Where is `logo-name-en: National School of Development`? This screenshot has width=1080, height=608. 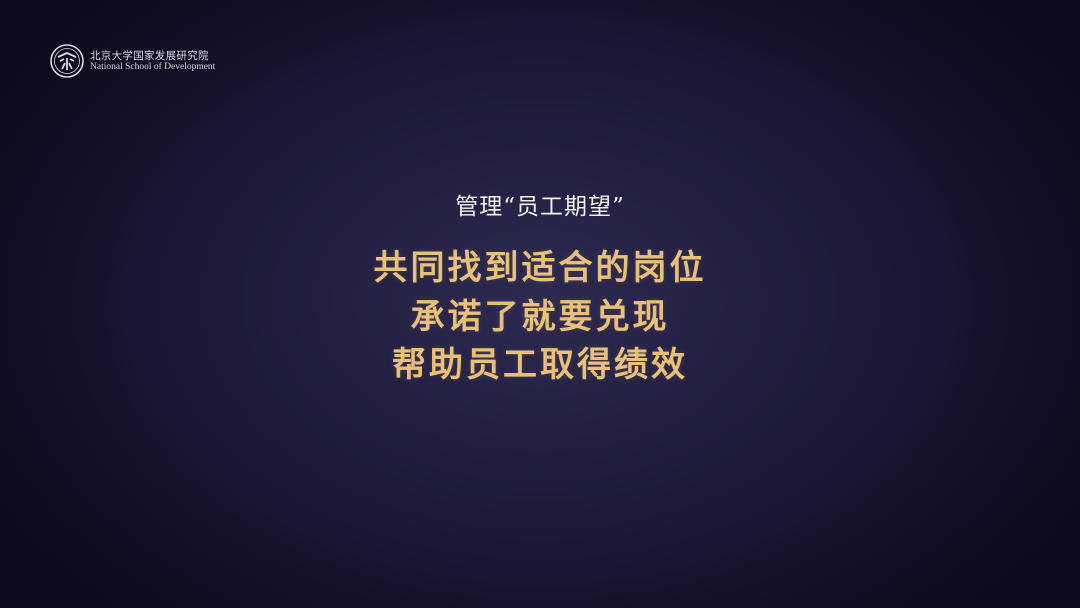
logo-name-en: National School of Development is located at coordinates (153, 66).